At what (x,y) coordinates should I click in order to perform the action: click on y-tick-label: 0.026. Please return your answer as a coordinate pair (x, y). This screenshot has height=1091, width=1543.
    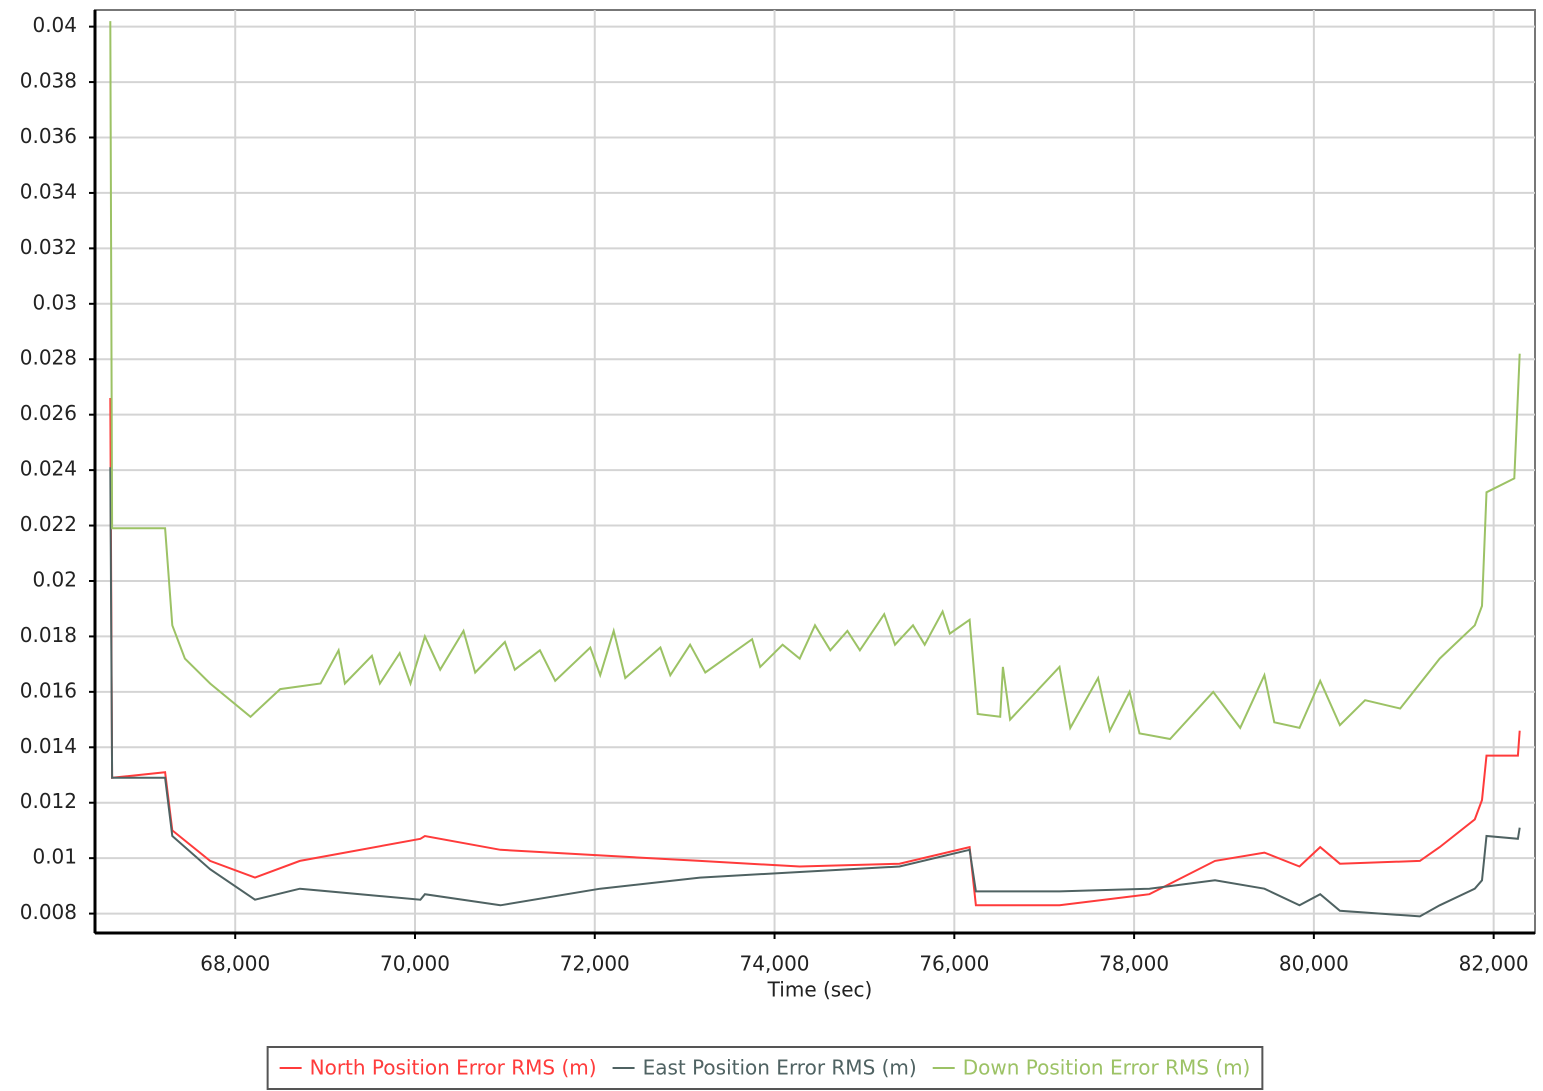
    Looking at the image, I should click on (48, 413).